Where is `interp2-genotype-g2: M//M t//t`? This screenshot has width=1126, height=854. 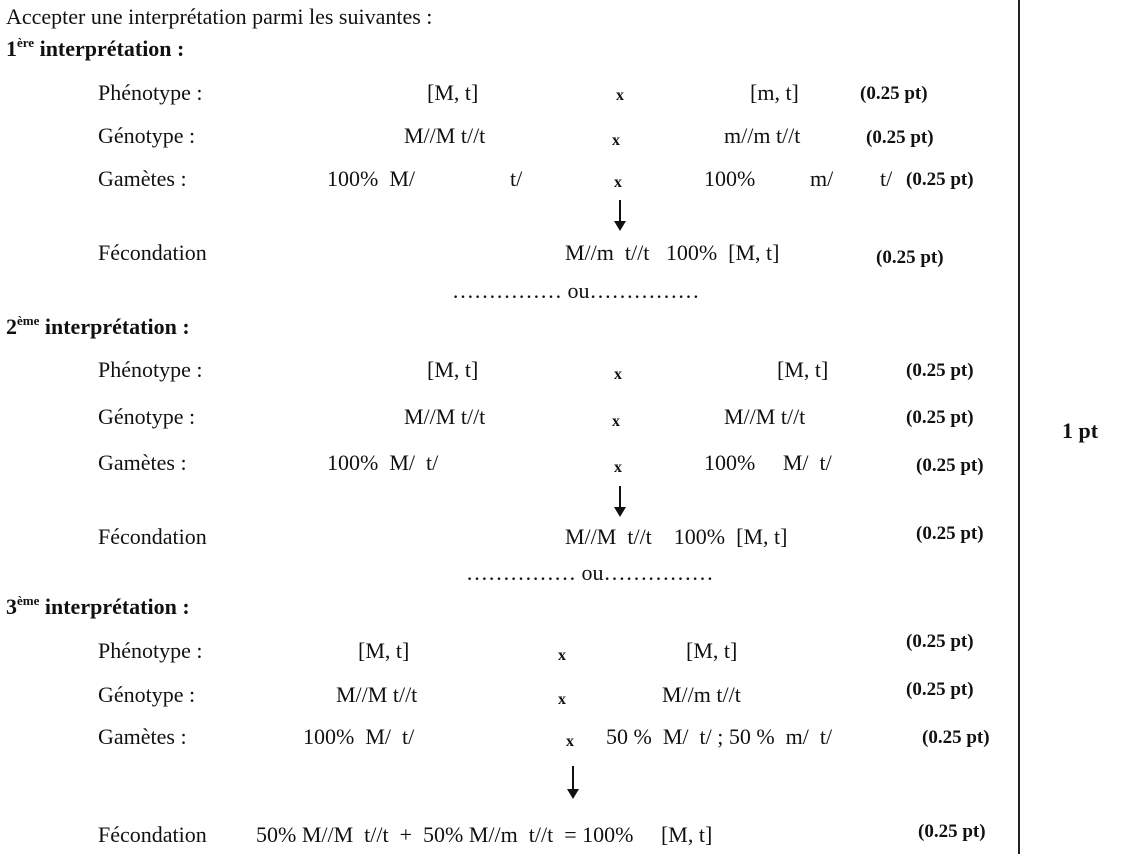
interp2-genotype-g2: M//M t//t is located at coordinates (765, 416).